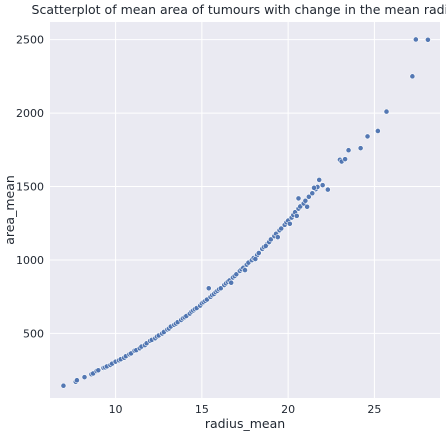 This screenshot has width=446, height=434. Describe the element at coordinates (30, 113) in the screenshot. I see `y-tick-label: 2000` at that location.